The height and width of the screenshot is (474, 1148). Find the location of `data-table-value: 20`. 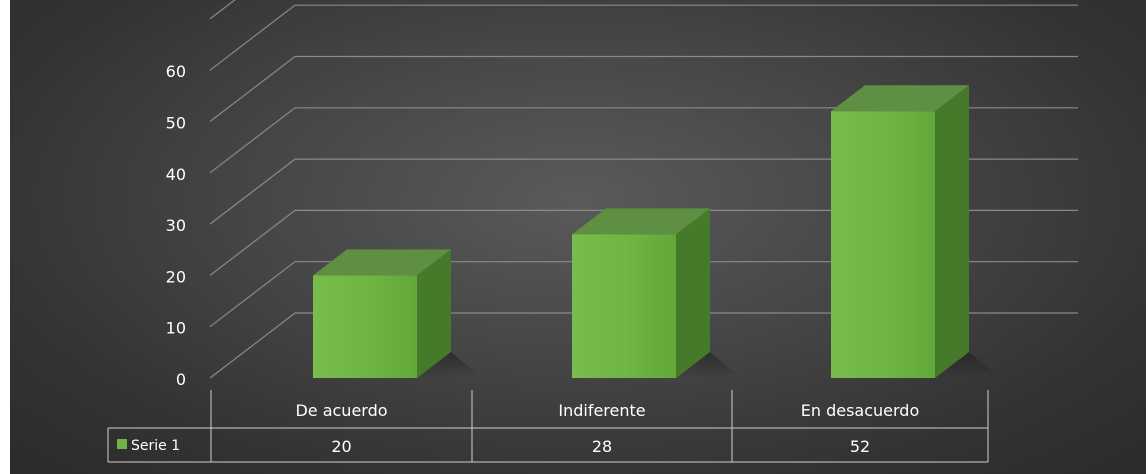

data-table-value: 20 is located at coordinates (341, 446).